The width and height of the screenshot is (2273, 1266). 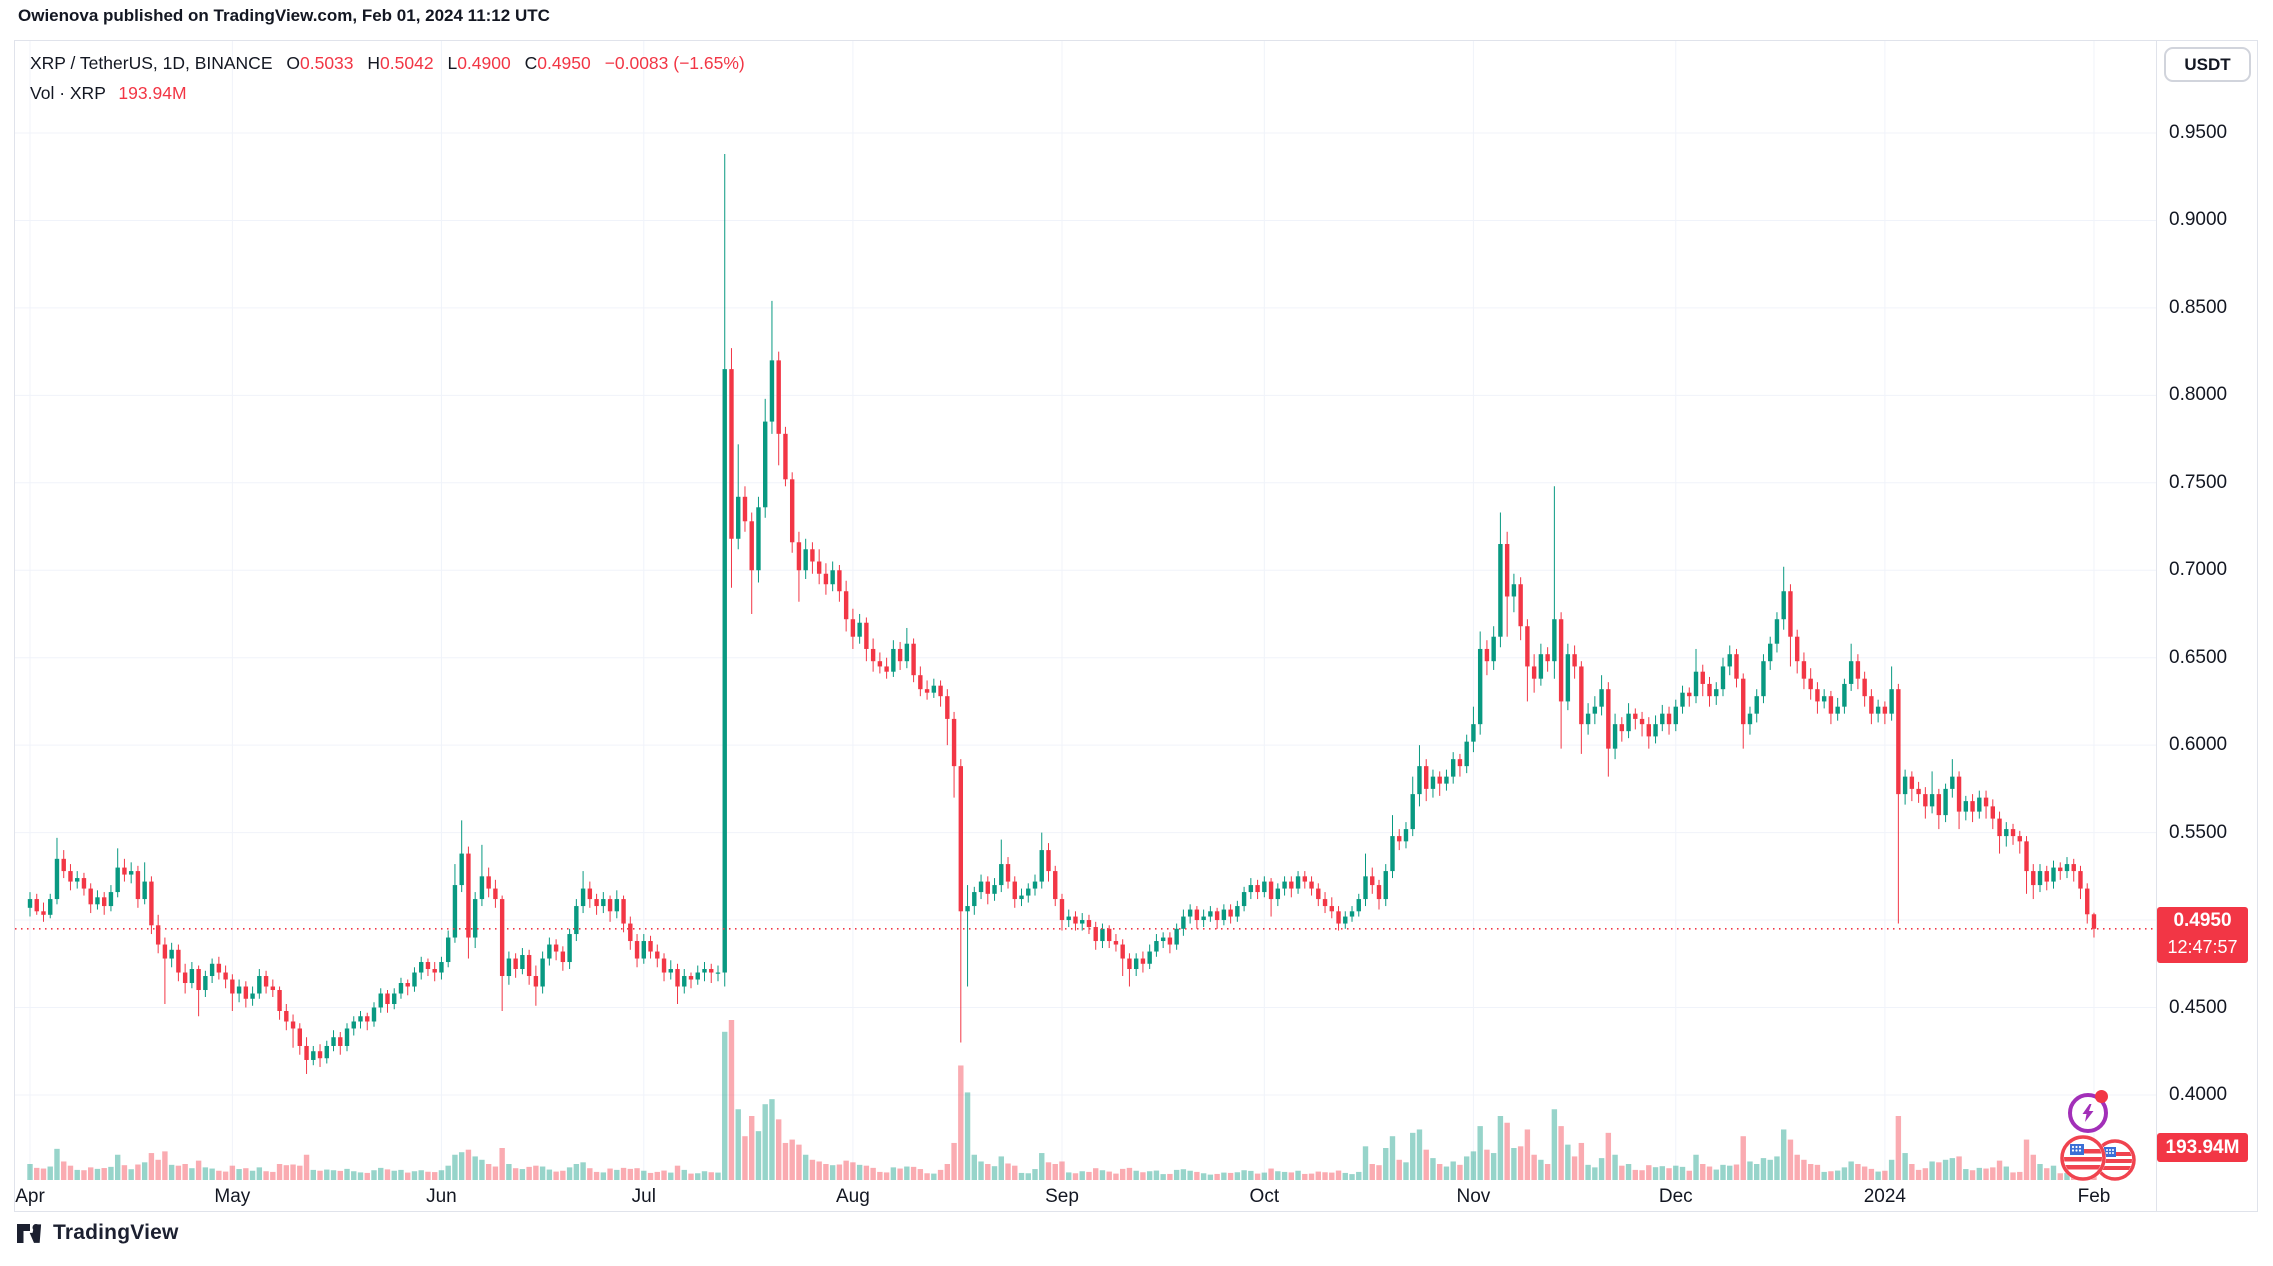 What do you see at coordinates (852, 1196) in the screenshot?
I see `time-axis-label: Aug` at bounding box center [852, 1196].